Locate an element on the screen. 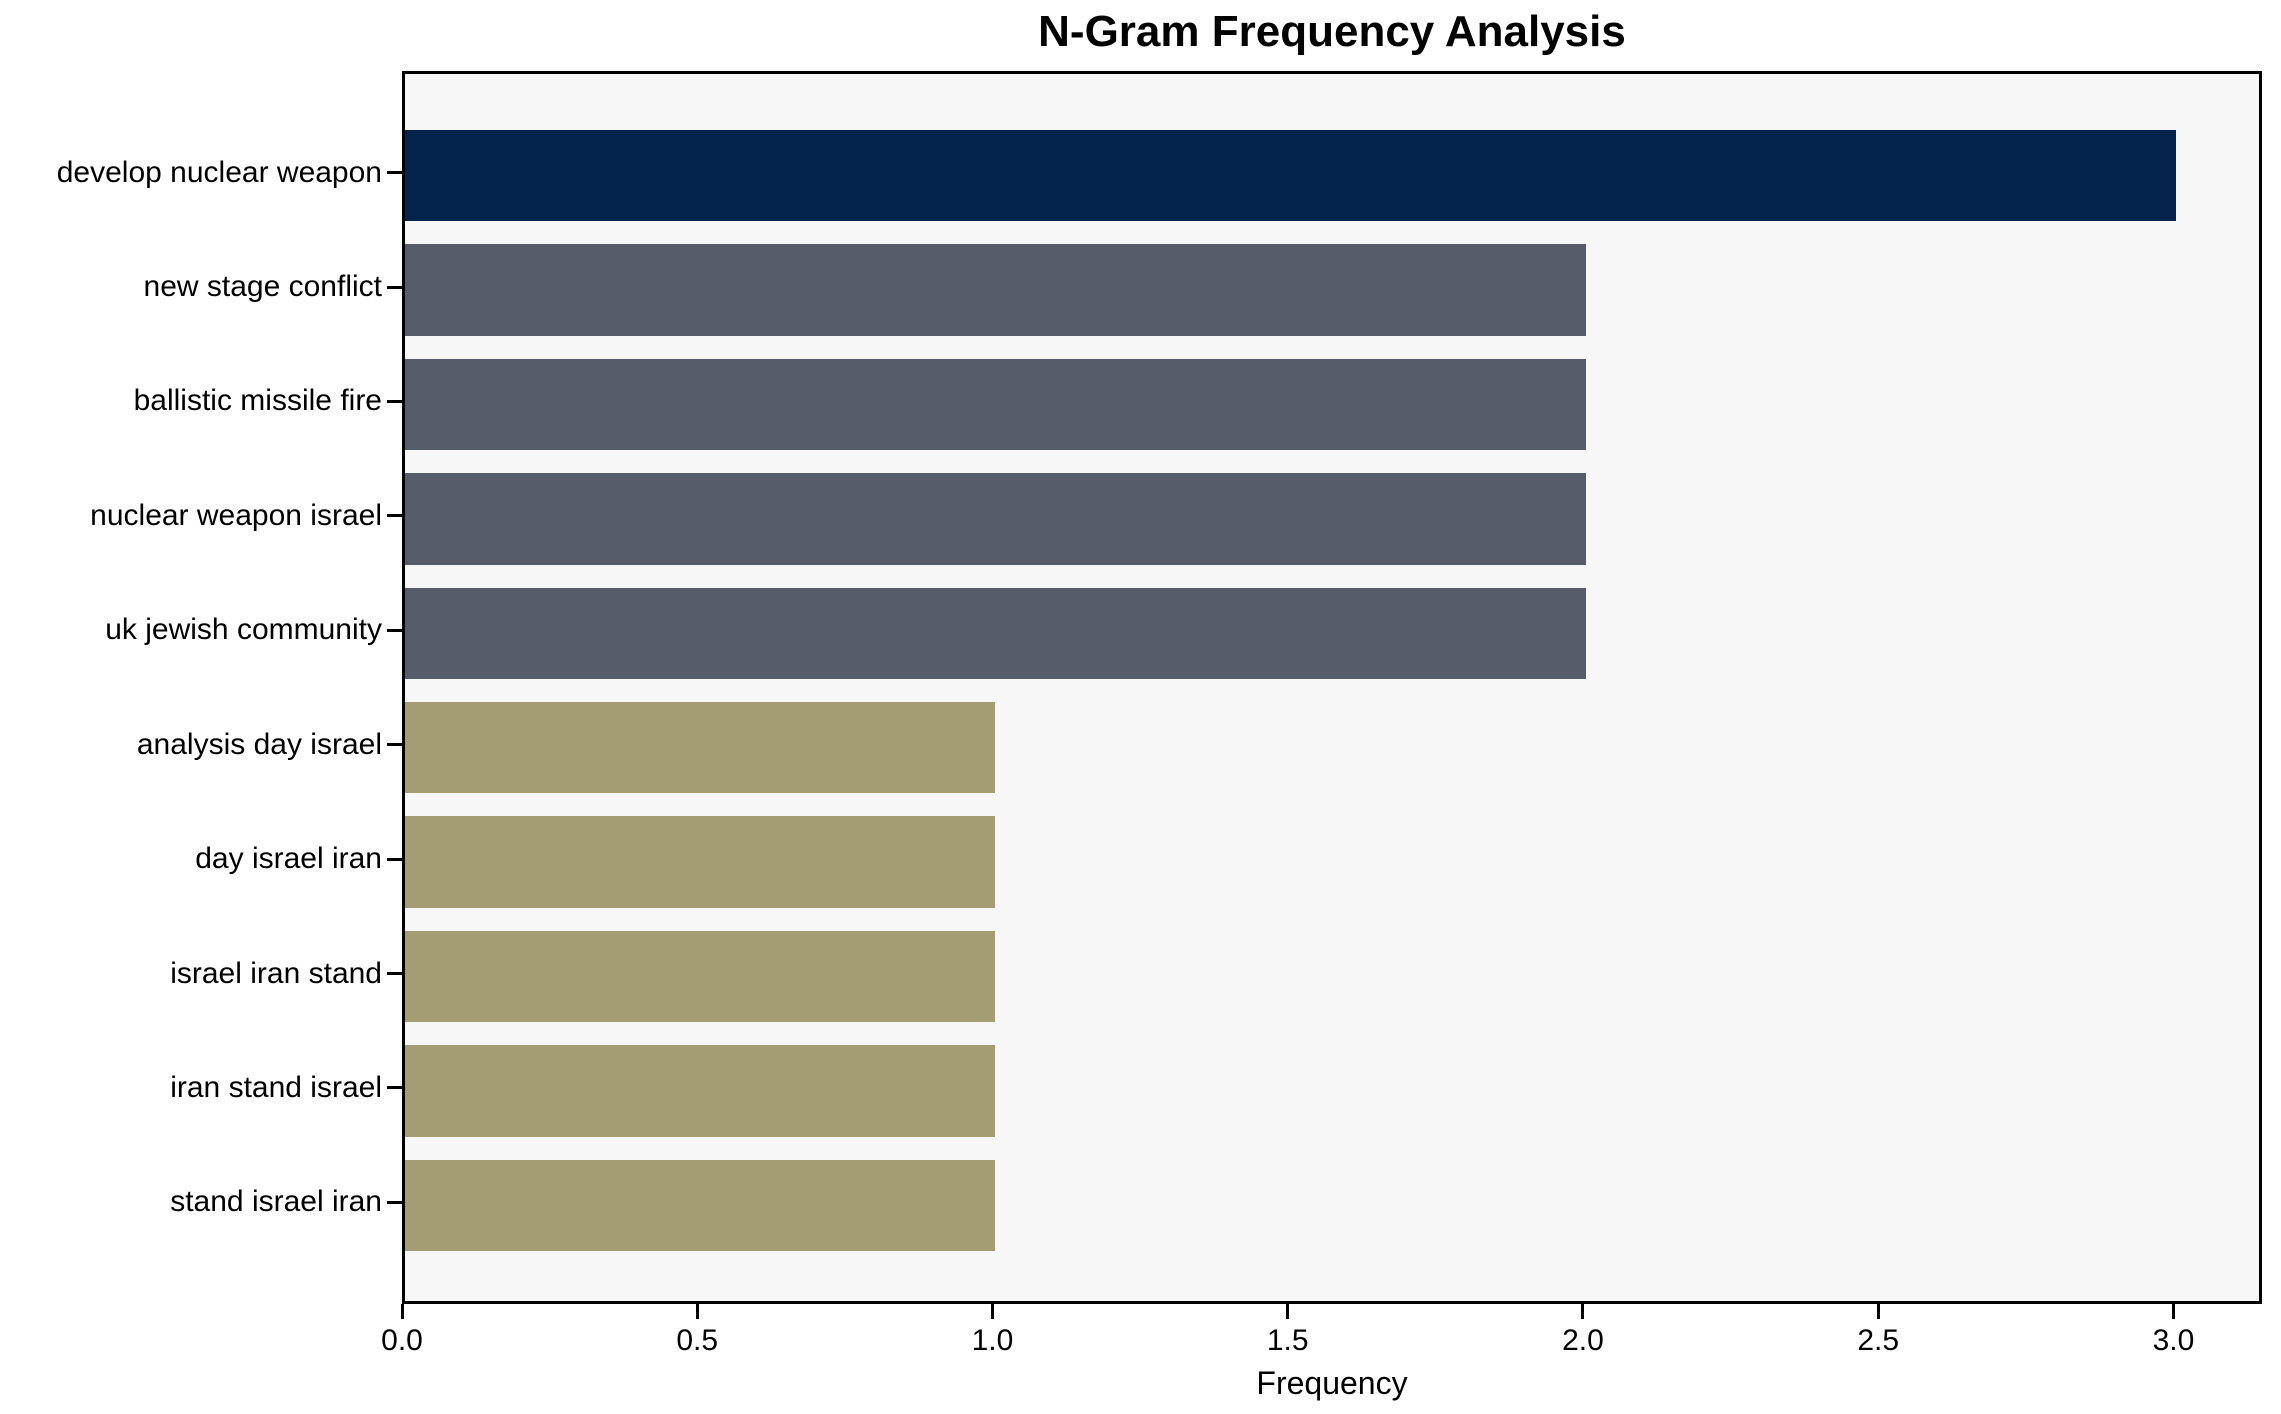  y-tick-label-ballistic-missile-fire: ballistic missile fire is located at coordinates (257, 401).